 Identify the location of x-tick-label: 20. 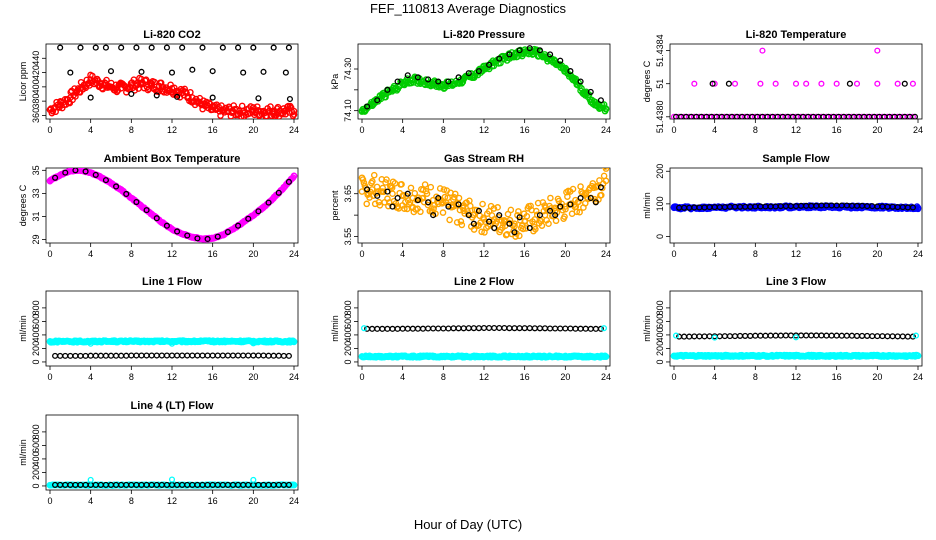
(565, 130).